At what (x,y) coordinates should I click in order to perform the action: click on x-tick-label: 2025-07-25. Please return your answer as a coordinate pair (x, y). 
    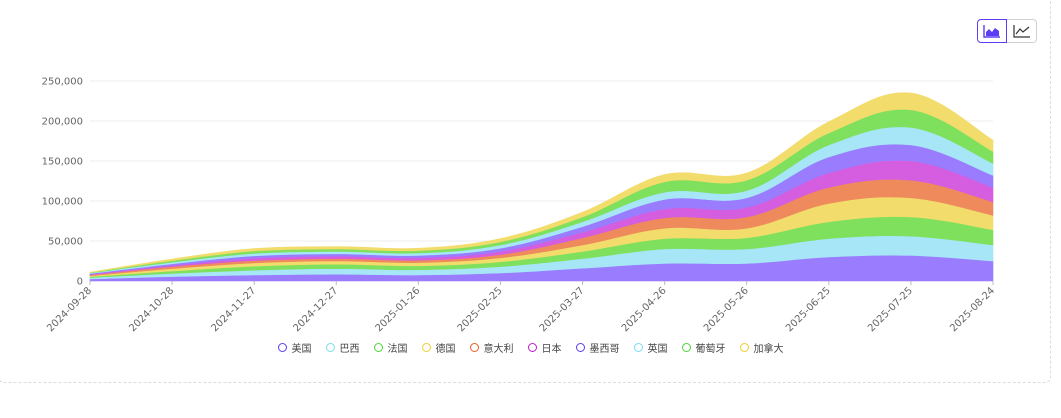
    Looking at the image, I should click on (890, 309).